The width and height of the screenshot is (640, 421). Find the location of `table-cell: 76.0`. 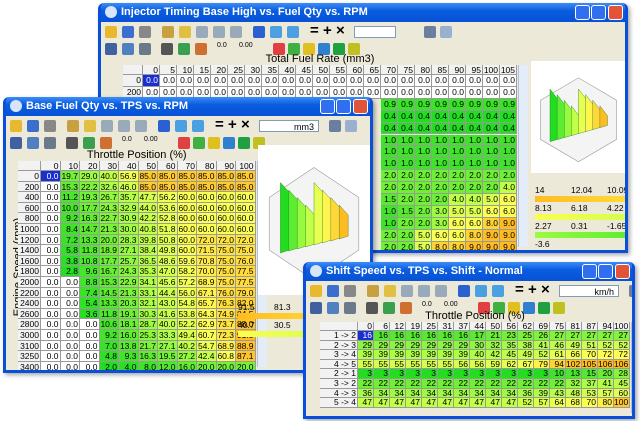

table-cell: 76.0 is located at coordinates (246, 261).